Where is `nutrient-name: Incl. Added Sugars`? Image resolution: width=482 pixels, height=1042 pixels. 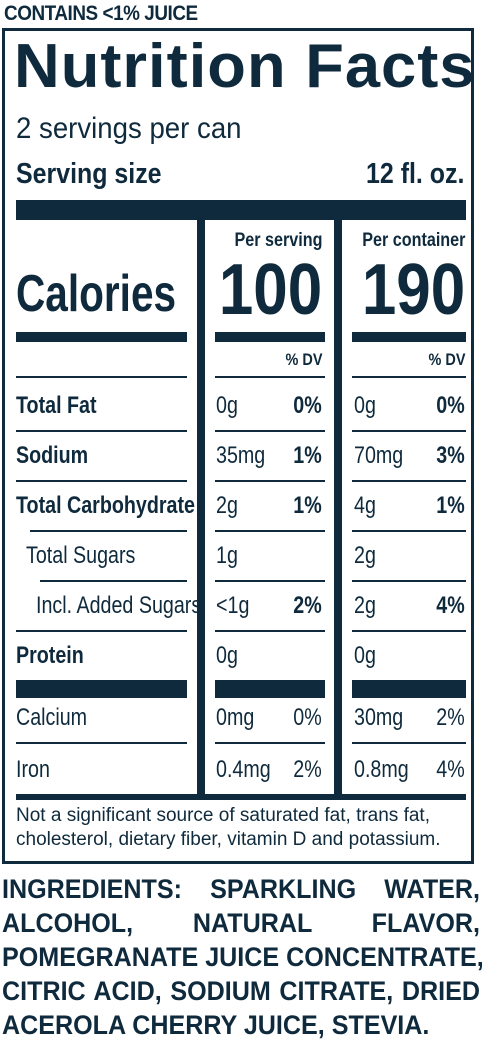
nutrient-name: Incl. Added Sugars is located at coordinates (119, 605).